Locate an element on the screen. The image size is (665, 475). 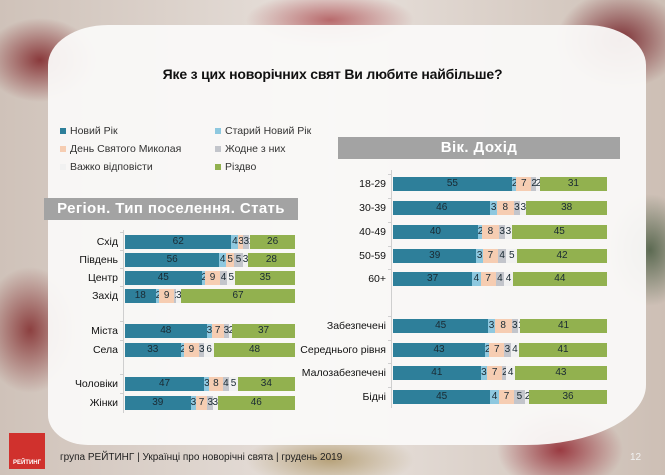
bar-segment-novyi-rik: 45 is located at coordinates (442, 397).